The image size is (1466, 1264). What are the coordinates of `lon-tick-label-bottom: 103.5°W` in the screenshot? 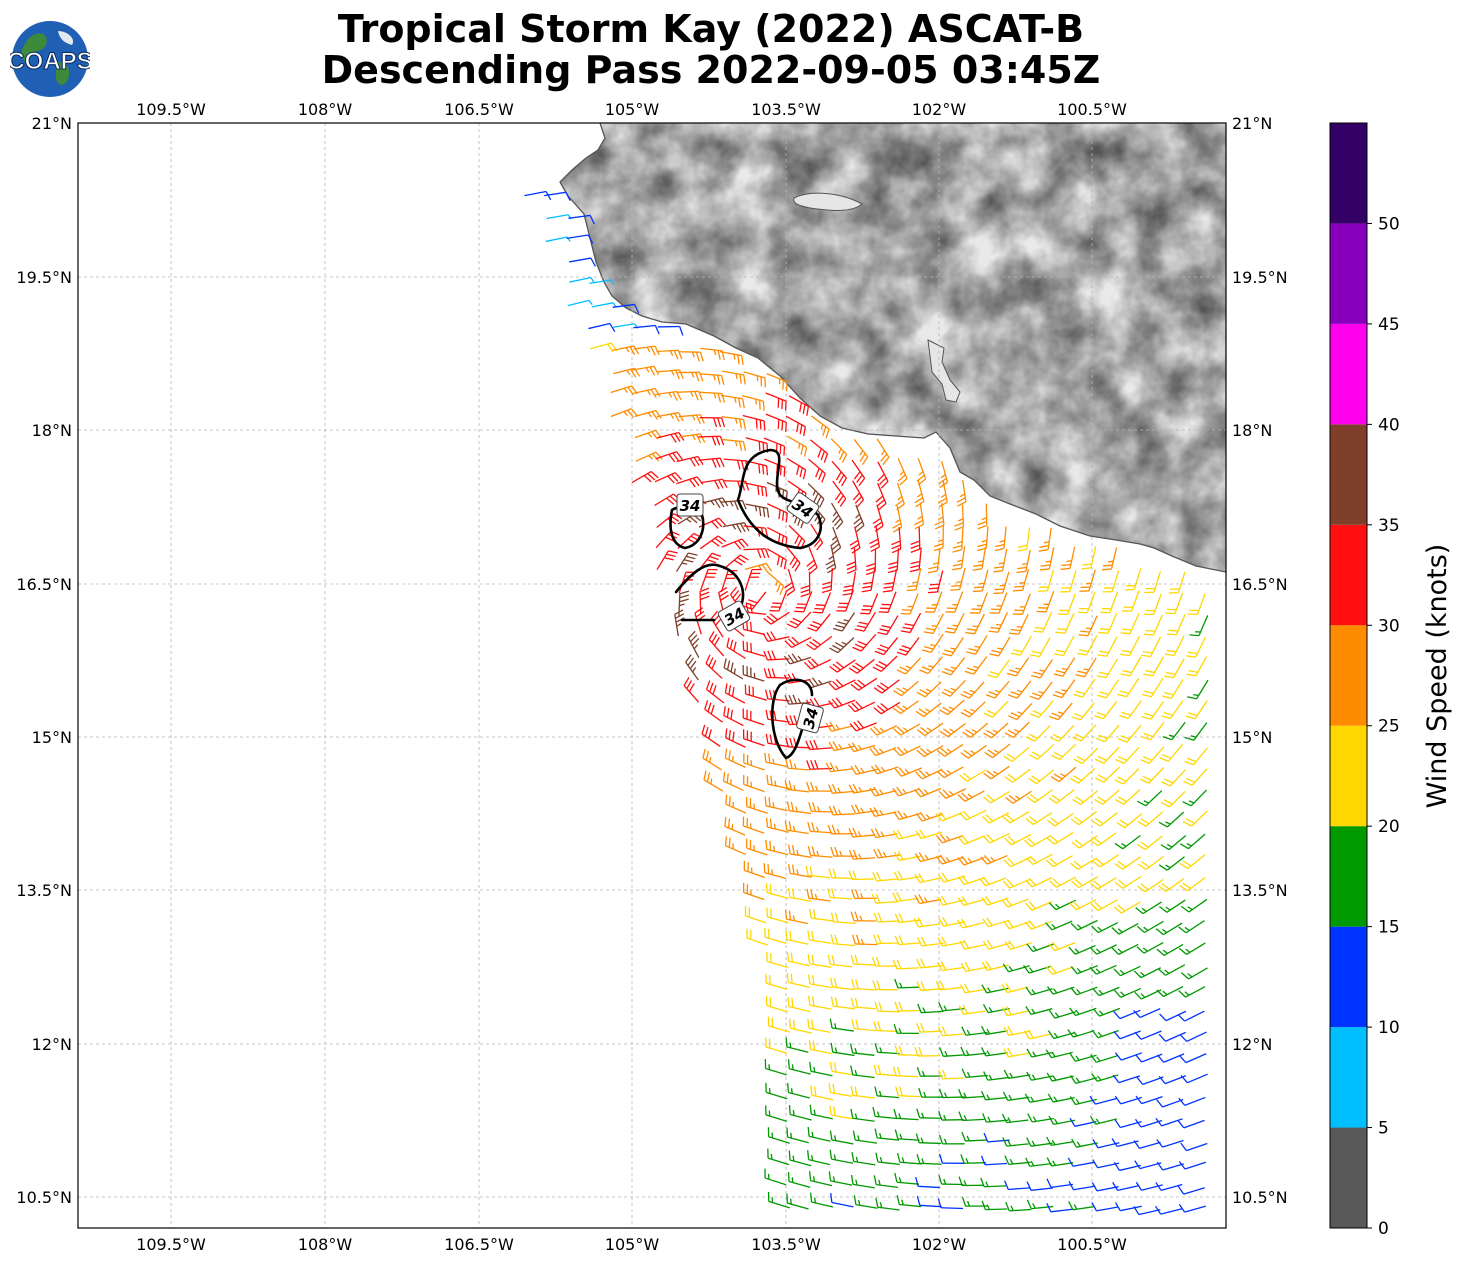 It's located at (786, 1244).